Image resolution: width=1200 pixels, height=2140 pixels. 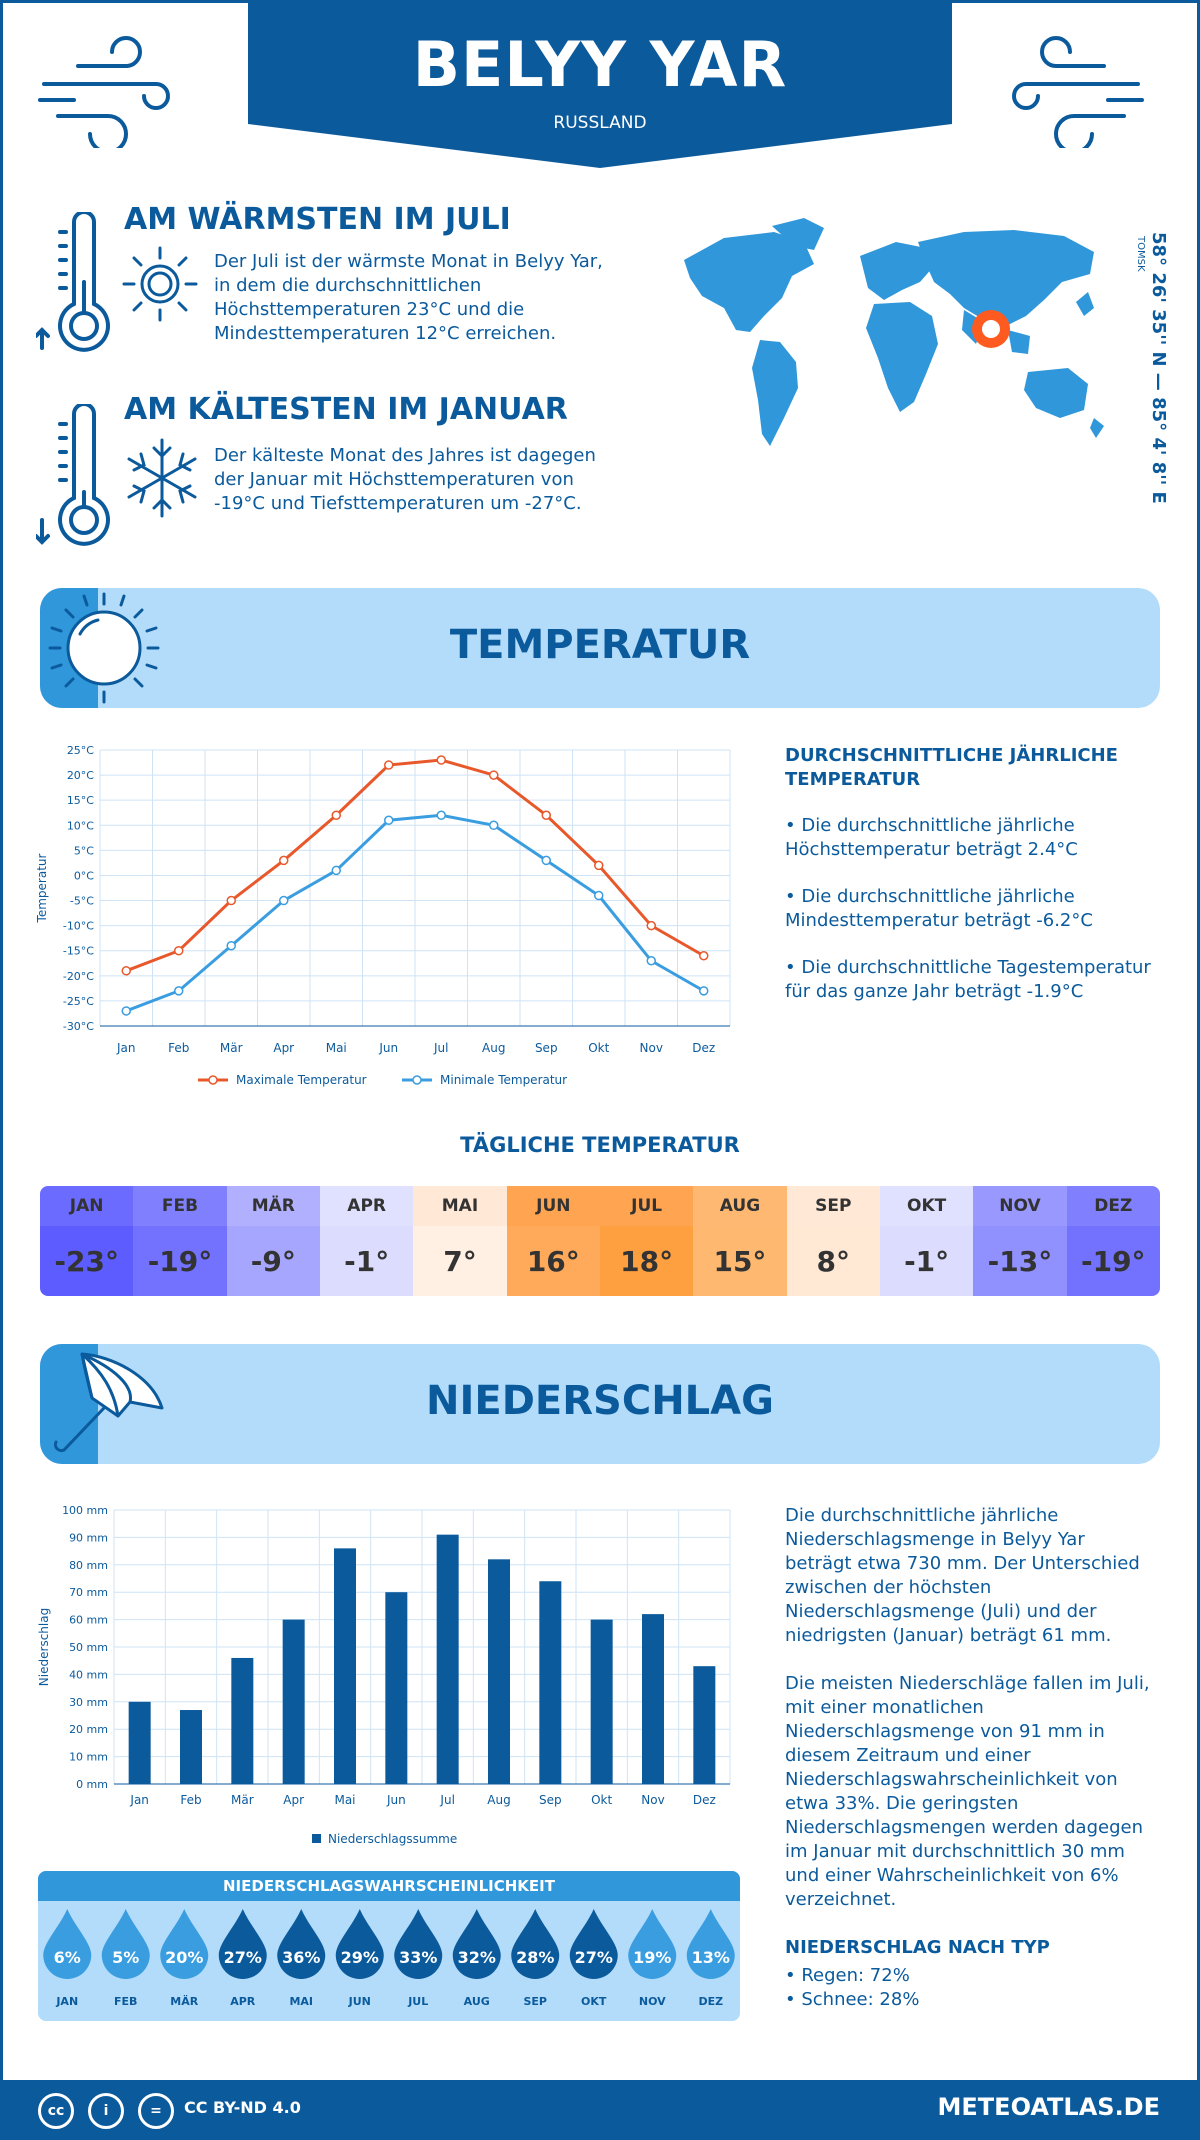 What do you see at coordinates (931, 849) in the screenshot?
I see `summary-bullet: Höchsttemperatur beträgt 2.4°C` at bounding box center [931, 849].